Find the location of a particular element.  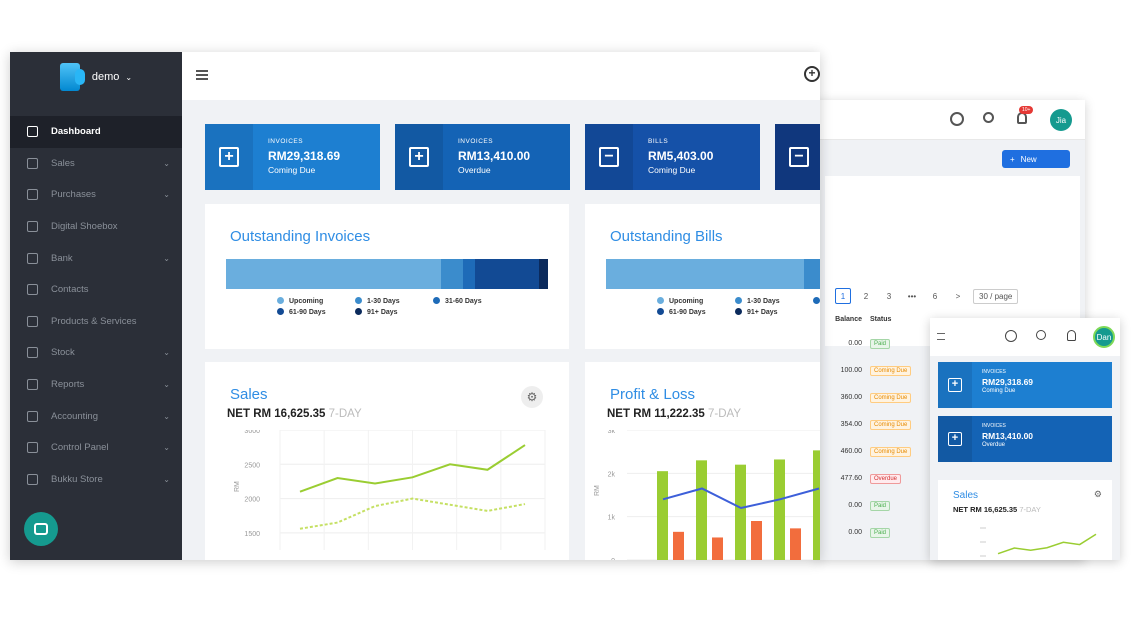

y-tick-label: 3000 is located at coordinates (252, 432).